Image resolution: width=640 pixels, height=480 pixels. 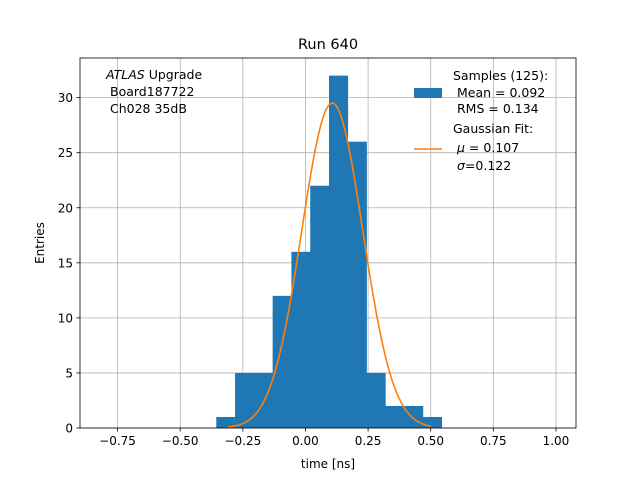 What do you see at coordinates (69, 373) in the screenshot?
I see `y-tick-label: 5` at bounding box center [69, 373].